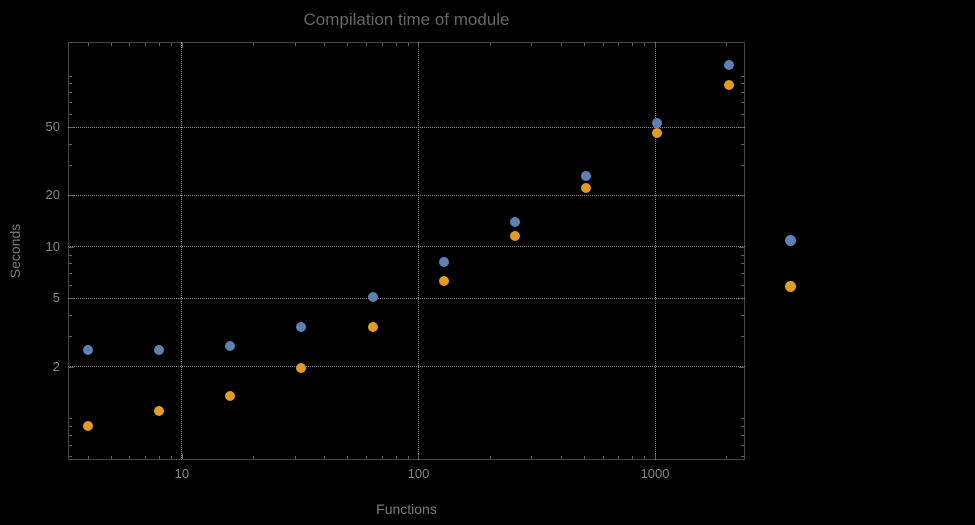  What do you see at coordinates (418, 473) in the screenshot?
I see `x-tick-label: 100` at bounding box center [418, 473].